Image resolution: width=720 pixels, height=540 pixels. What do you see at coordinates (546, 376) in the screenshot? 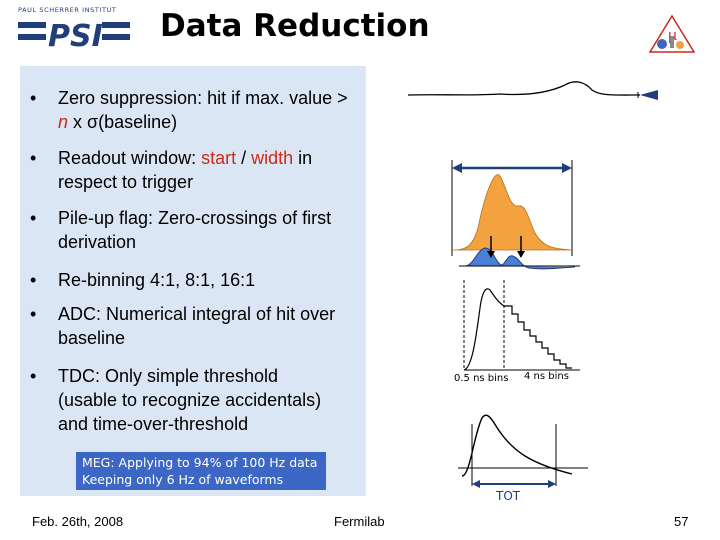
I see `bins-label-coarse: 4 ns bins` at bounding box center [546, 376].